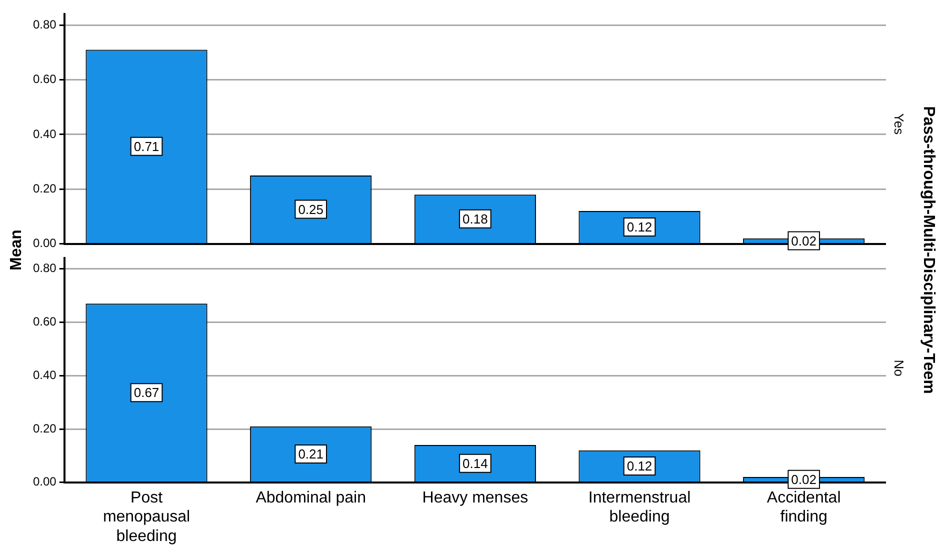  I want to click on x-tick-label: Heavy menses, so click(475, 497).